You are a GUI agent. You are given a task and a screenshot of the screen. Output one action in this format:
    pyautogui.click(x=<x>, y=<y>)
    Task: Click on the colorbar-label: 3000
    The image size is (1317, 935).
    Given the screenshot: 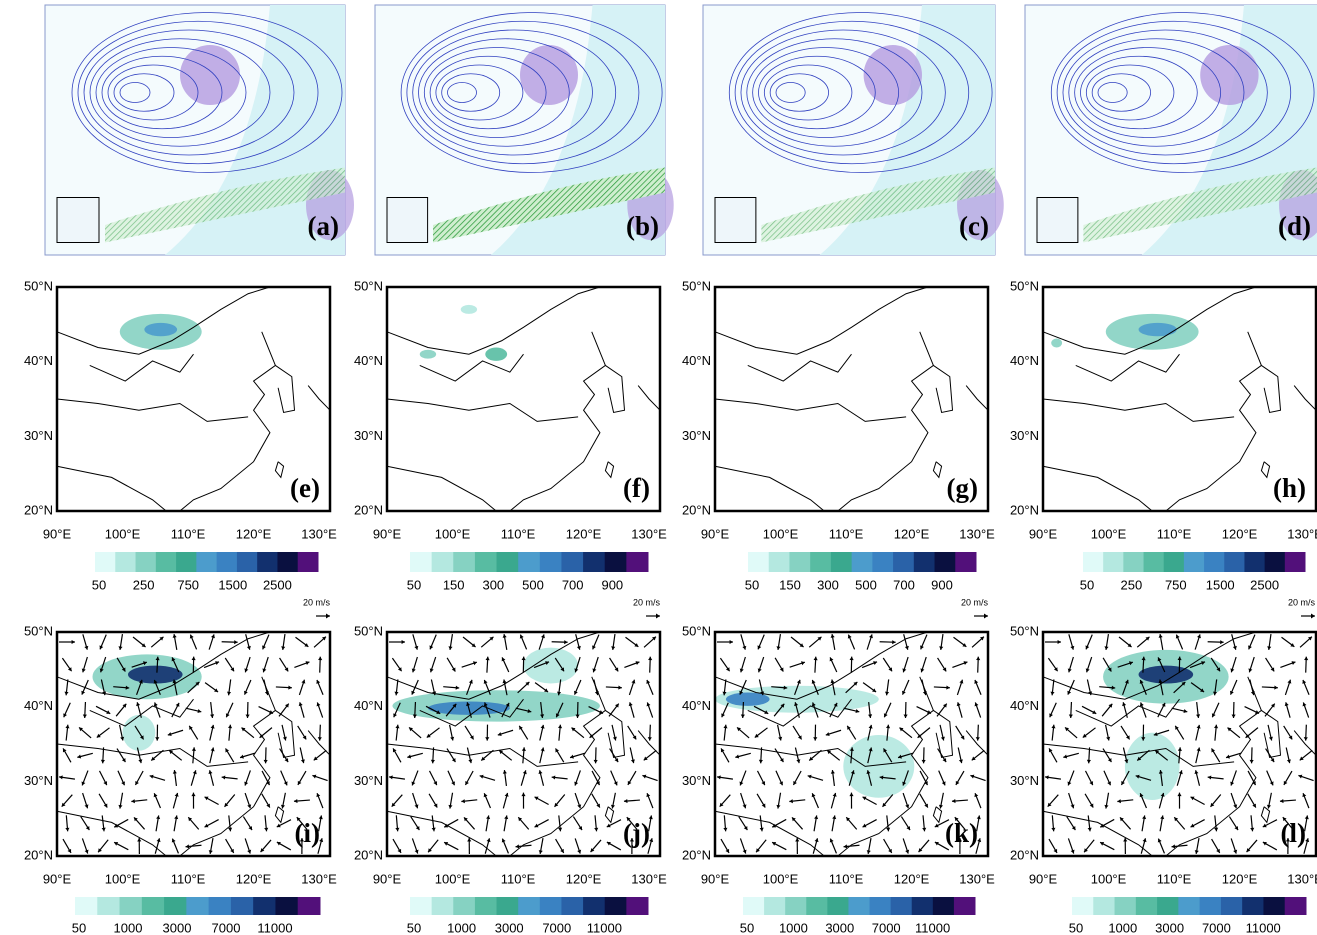 What is the action you would take?
    pyautogui.click(x=839, y=927)
    